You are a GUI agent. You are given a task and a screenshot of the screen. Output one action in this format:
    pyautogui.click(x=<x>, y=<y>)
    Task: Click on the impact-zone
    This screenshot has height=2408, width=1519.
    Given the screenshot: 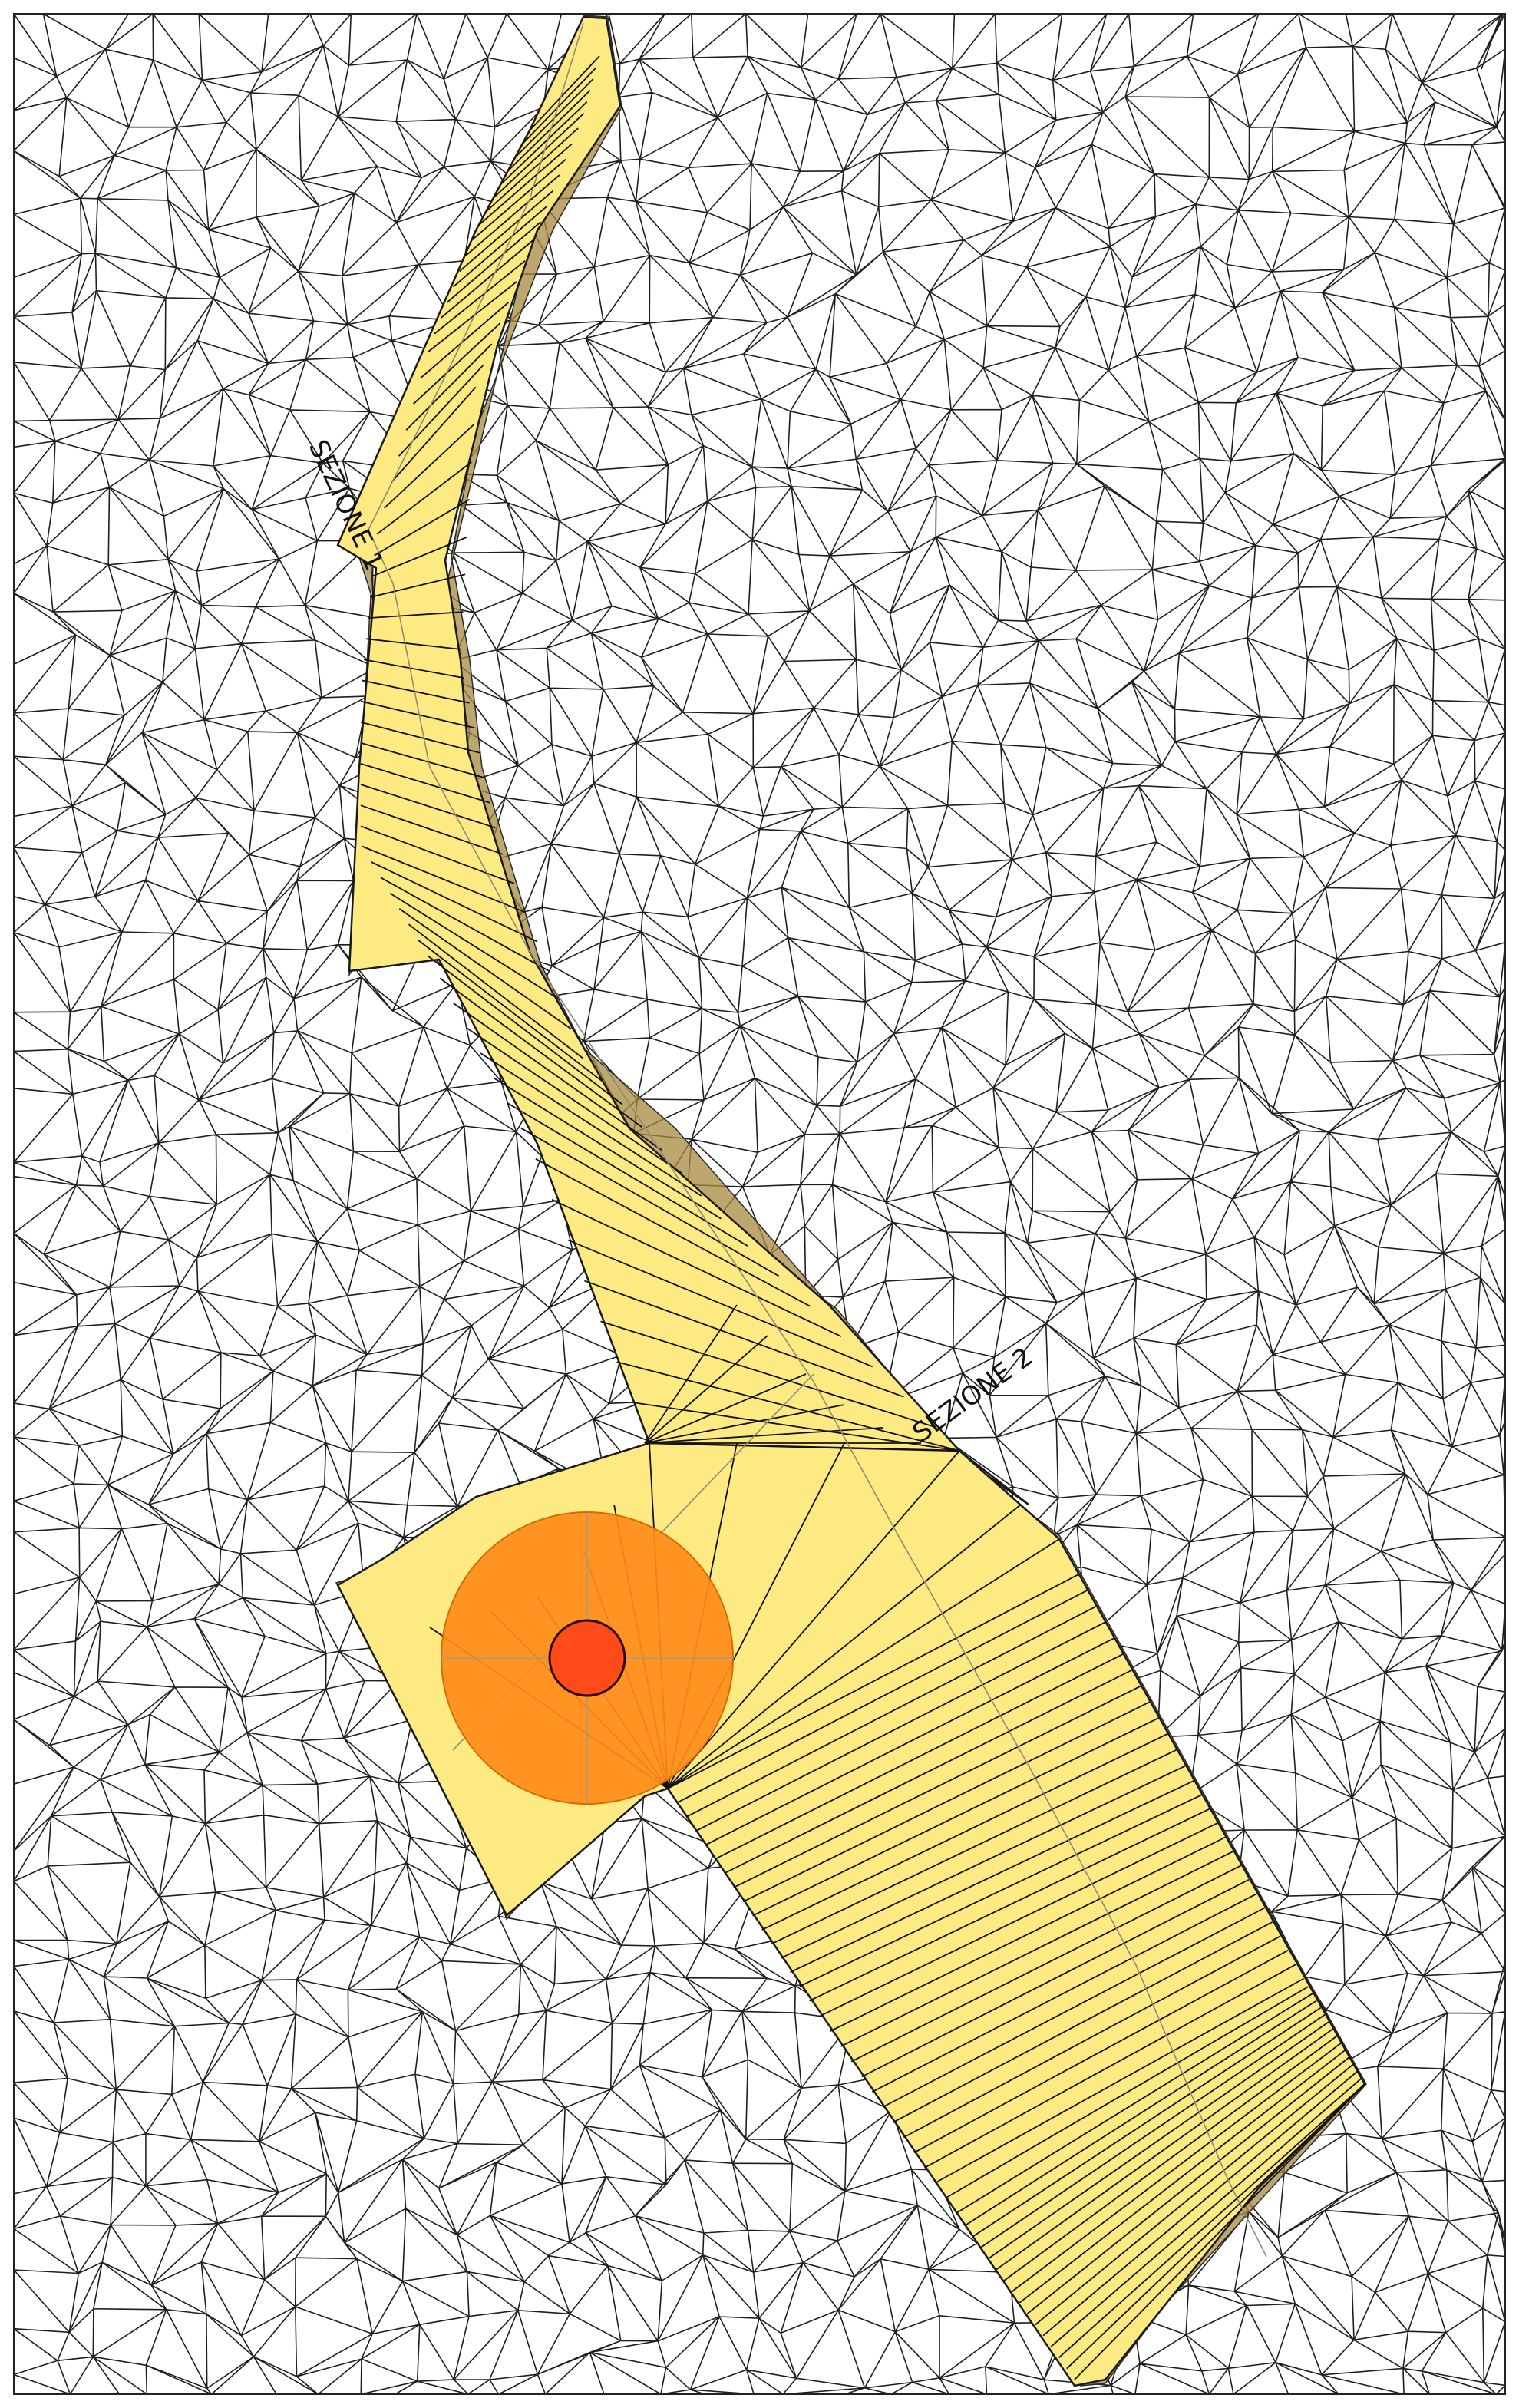 What is the action you would take?
    pyautogui.click(x=587, y=1658)
    